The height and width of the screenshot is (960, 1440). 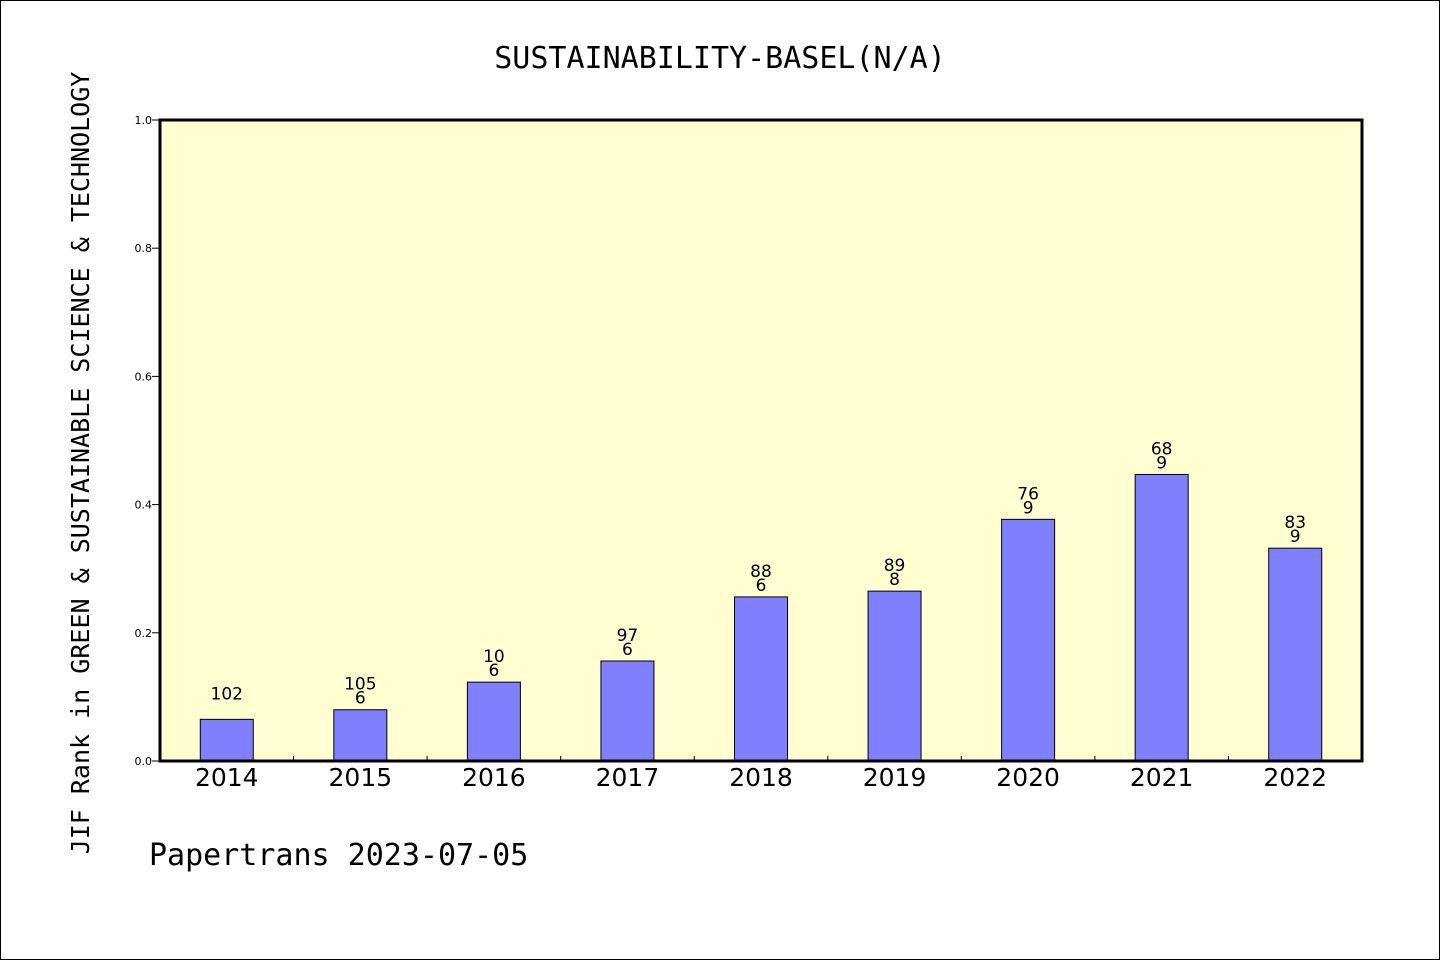 I want to click on x-tick-label: 2017, so click(x=628, y=777).